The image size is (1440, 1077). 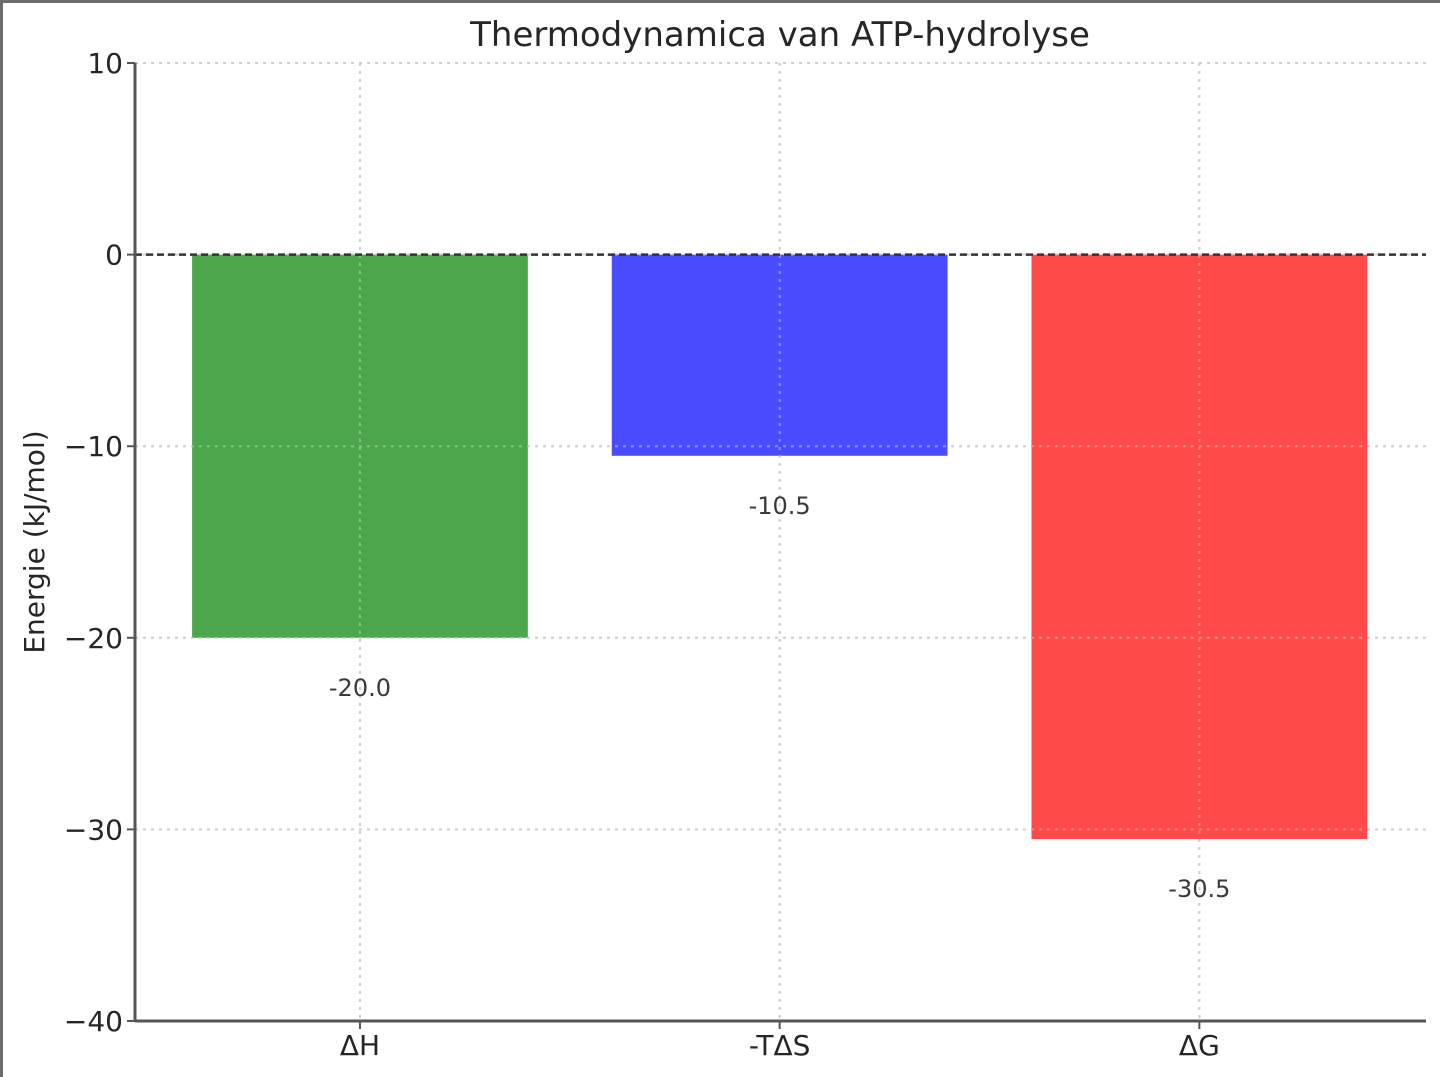 What do you see at coordinates (1199, 889) in the screenshot?
I see `bar-value-label: -30.5` at bounding box center [1199, 889].